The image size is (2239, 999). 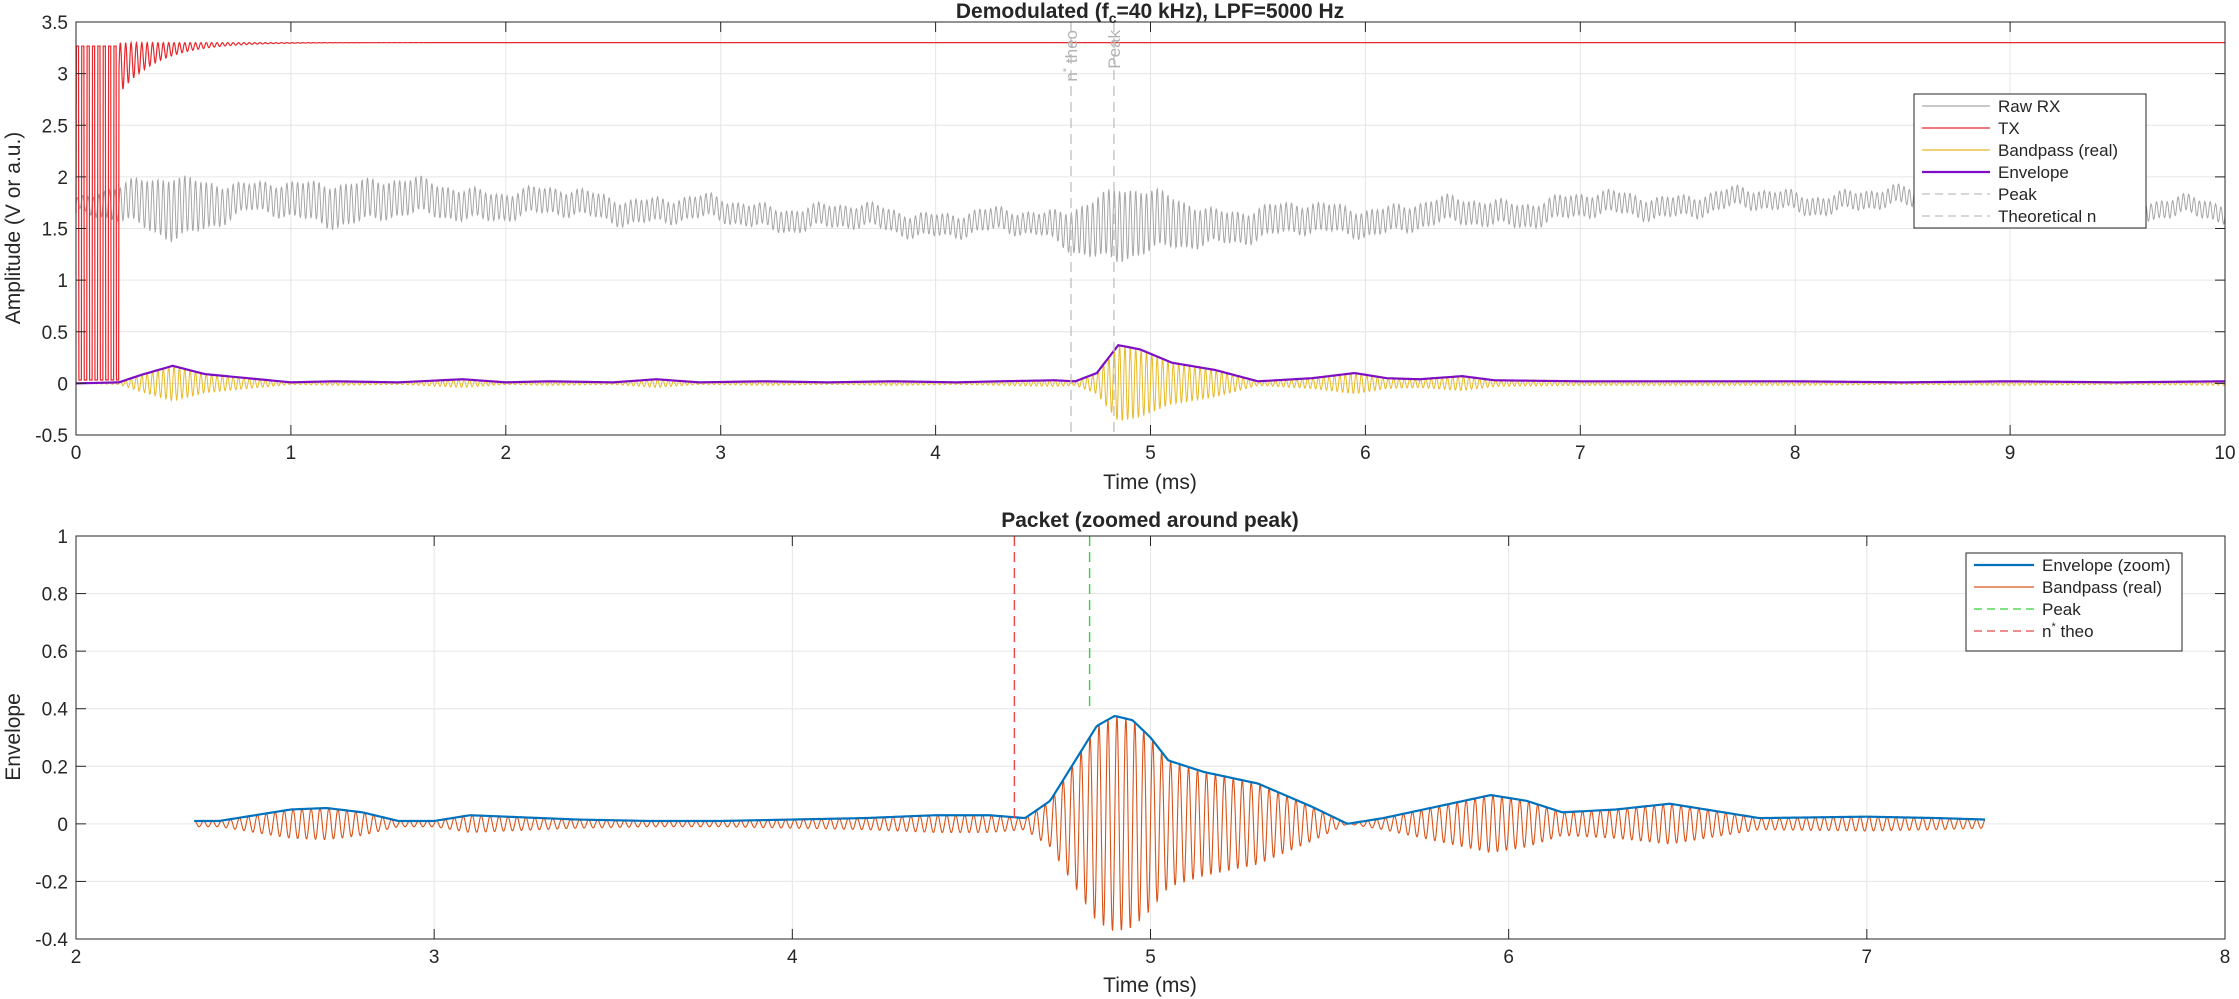 What do you see at coordinates (2047, 216) in the screenshot?
I see `legend-label: Theoretical n` at bounding box center [2047, 216].